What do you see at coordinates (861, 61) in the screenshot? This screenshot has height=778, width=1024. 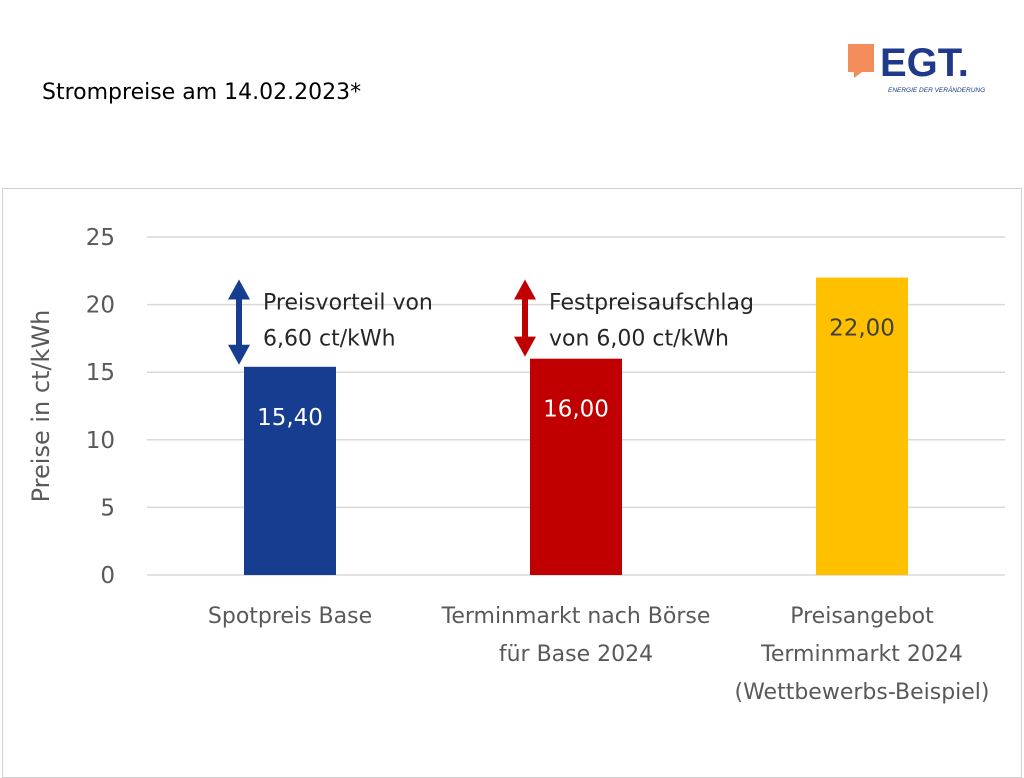 I see `speech-bubble-icon` at bounding box center [861, 61].